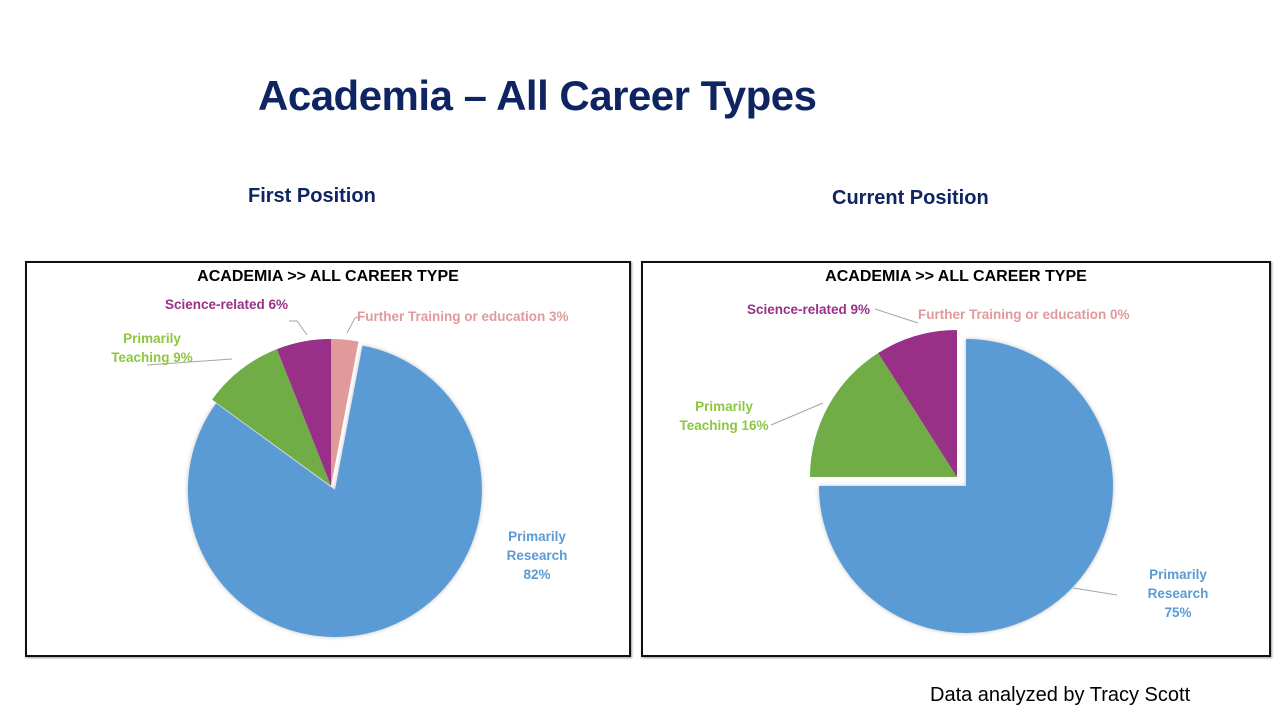 This screenshot has width=1280, height=720. I want to click on label-further-training: Further Training or education 0%, so click(1024, 314).